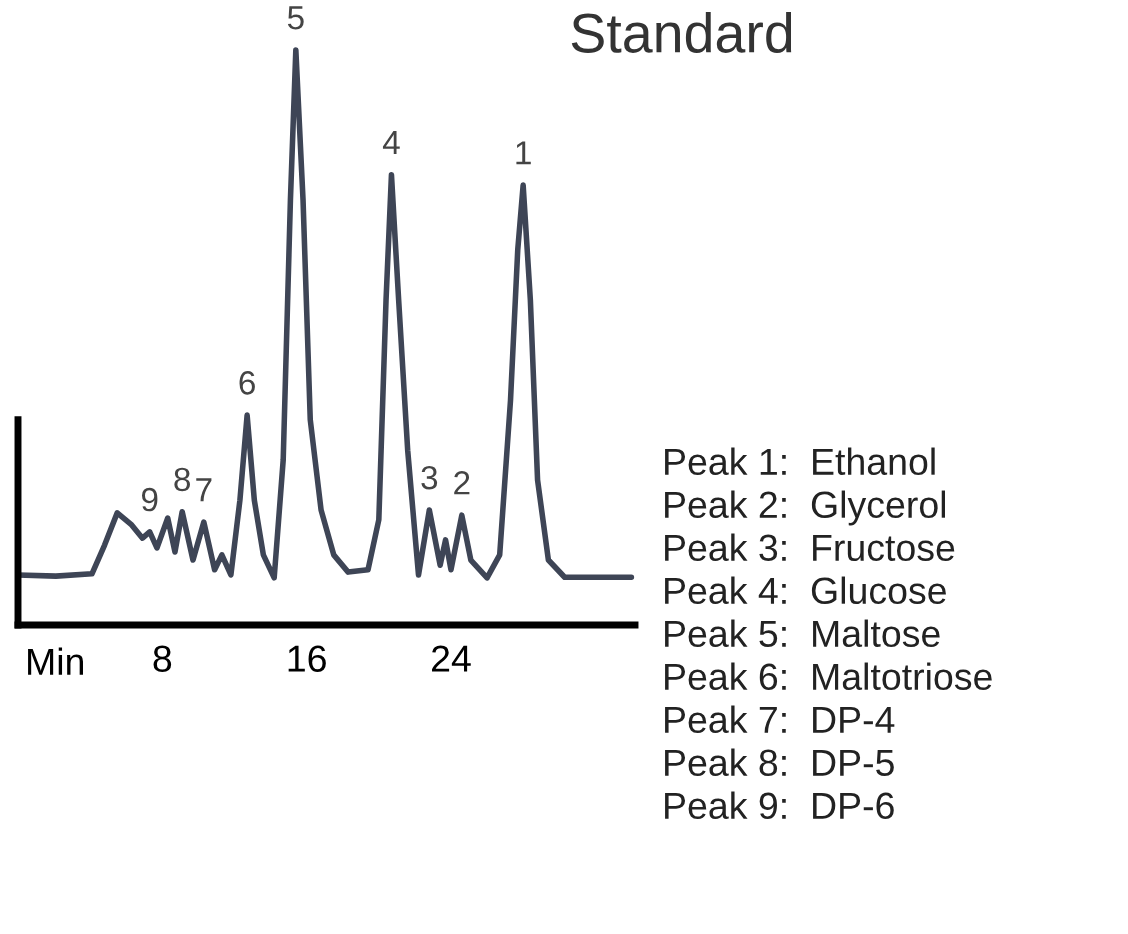 This screenshot has width=1128, height=934. I want to click on annotation: 5, so click(295, 18).